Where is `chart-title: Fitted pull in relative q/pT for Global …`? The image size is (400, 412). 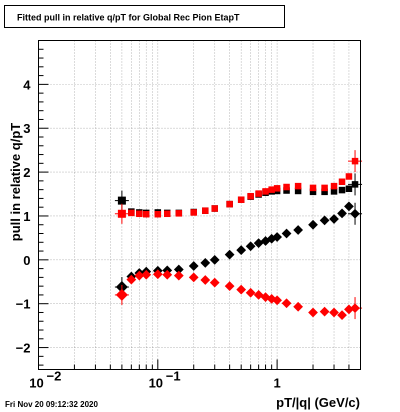 chart-title: Fitted pull in relative q/pT for Global … is located at coordinates (128, 18).